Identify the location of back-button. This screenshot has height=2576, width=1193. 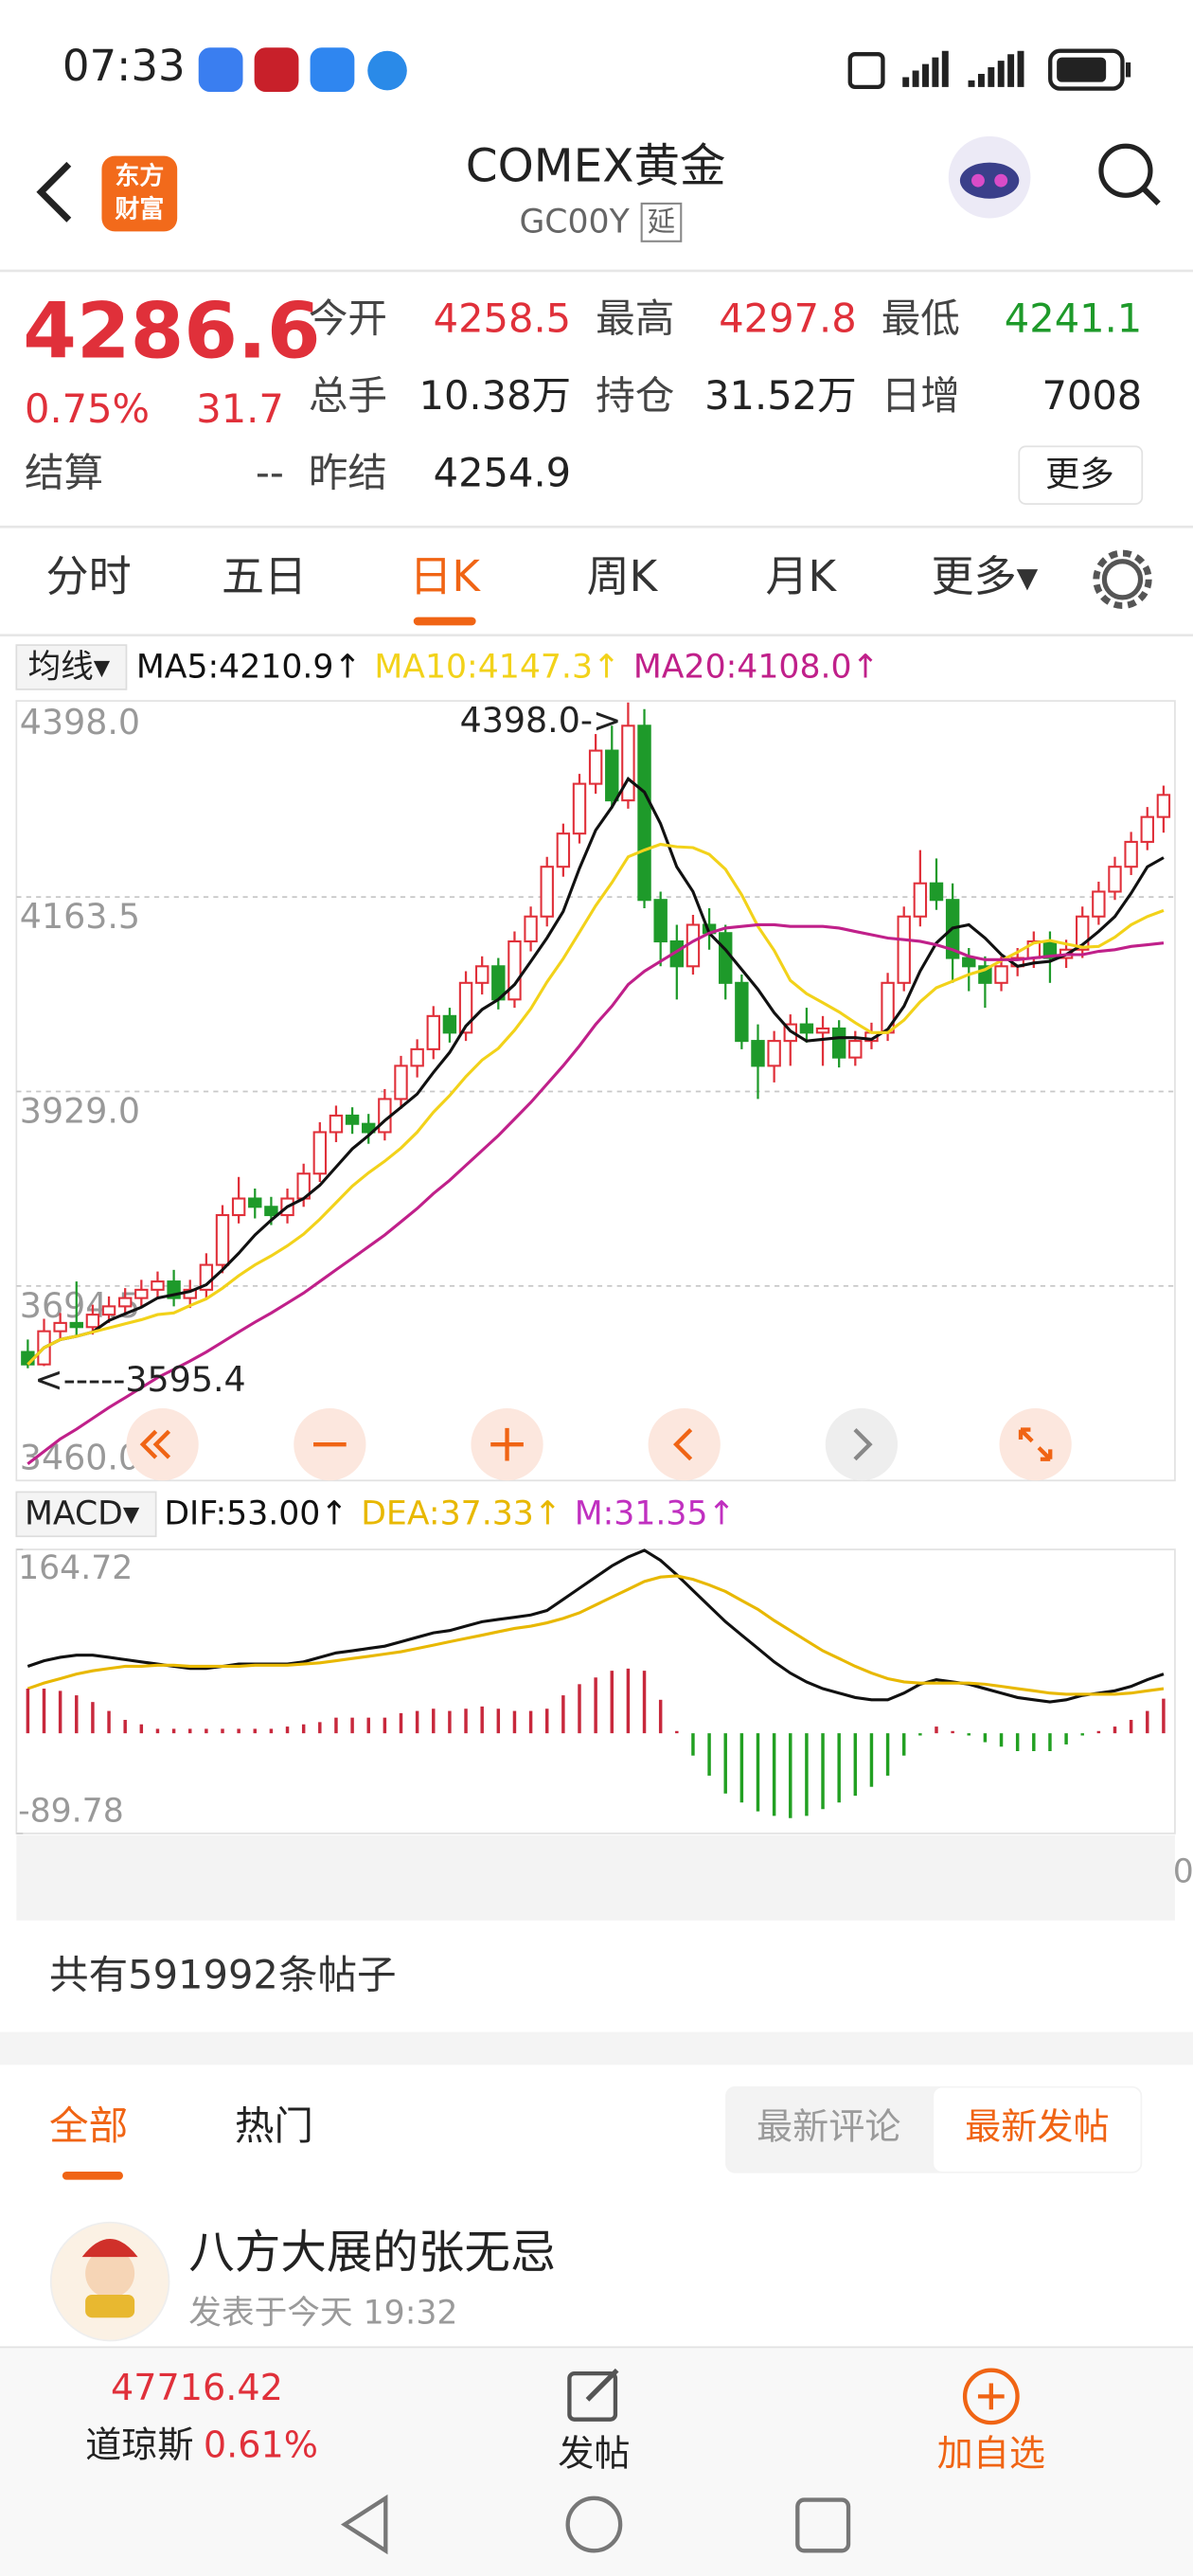
(54, 192).